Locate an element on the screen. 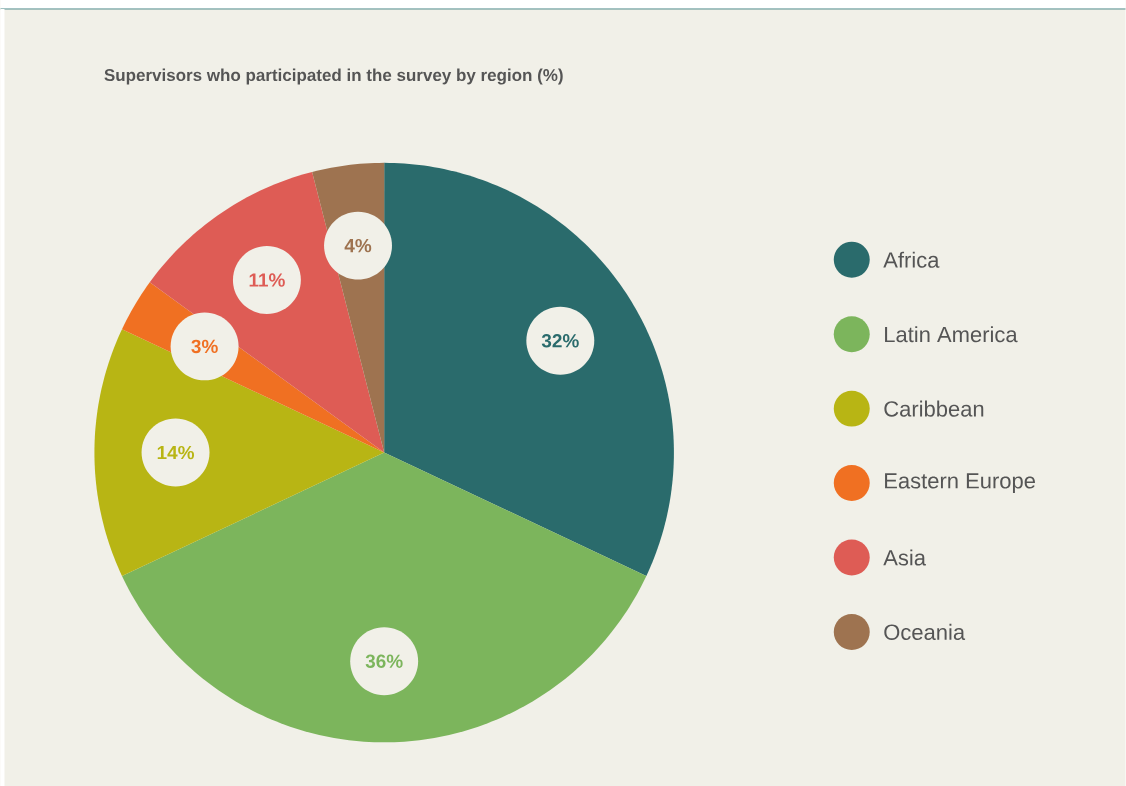 This screenshot has height=786, width=1126. legend-label: Asia is located at coordinates (904, 557).